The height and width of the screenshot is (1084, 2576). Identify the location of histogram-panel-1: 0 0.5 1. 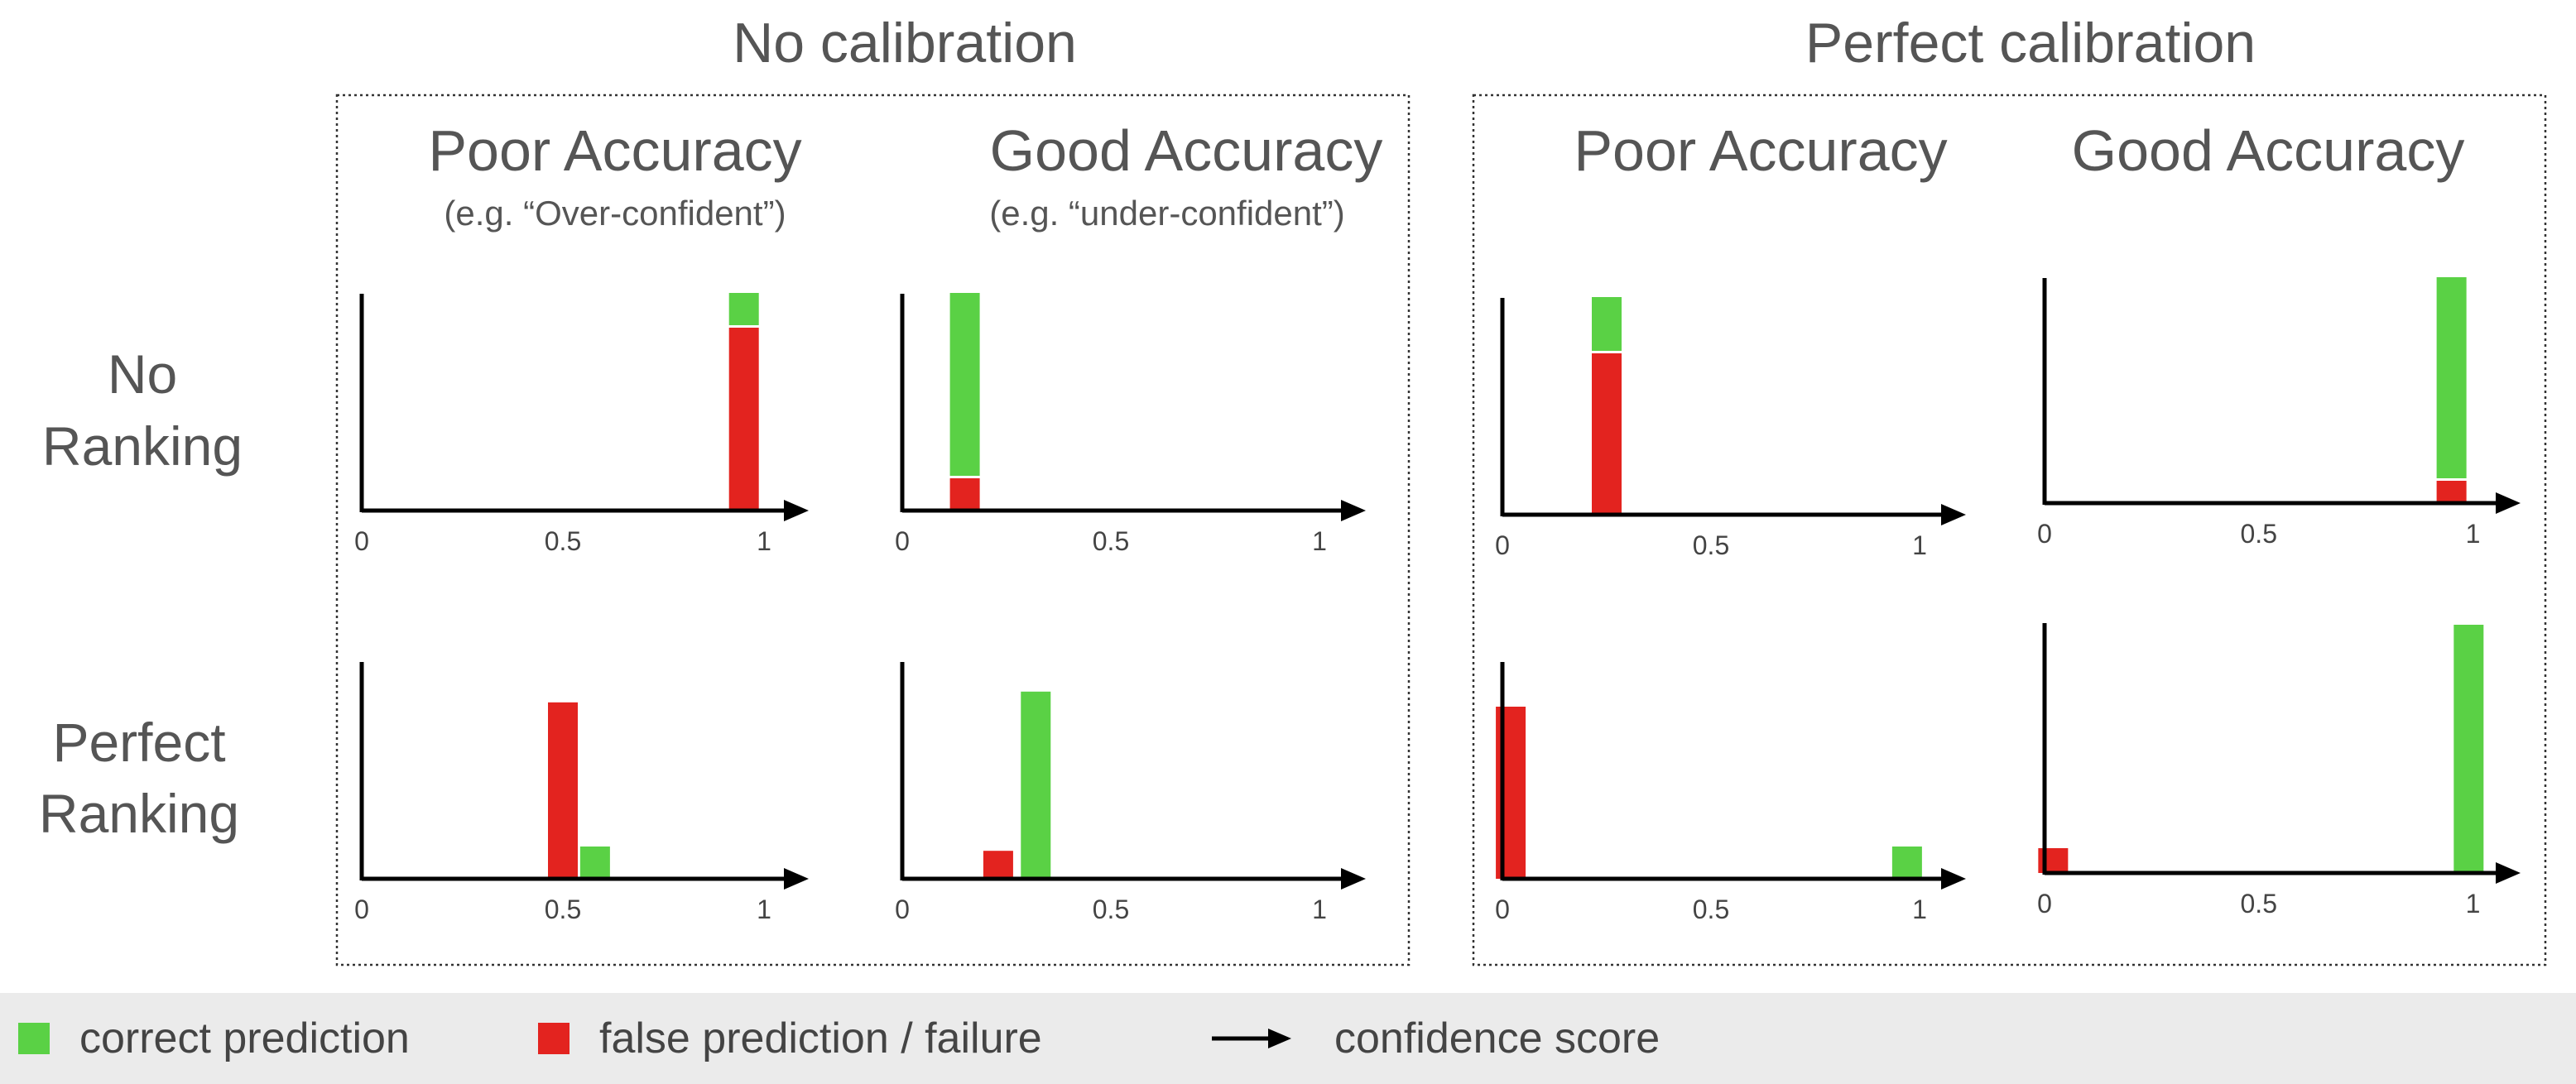
(581, 424).